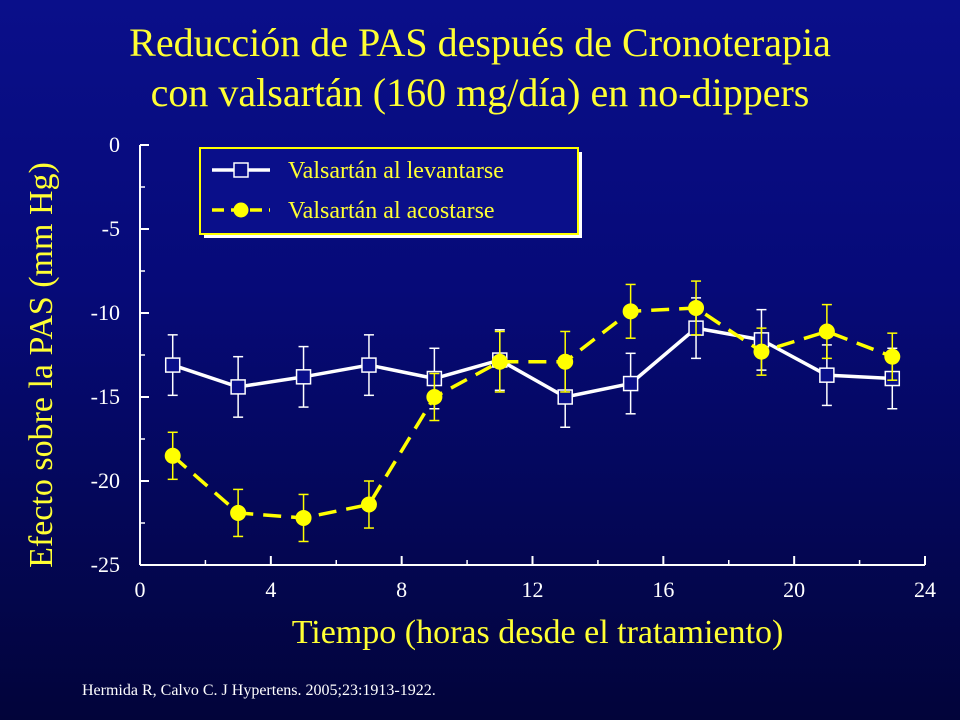 The image size is (960, 720). Describe the element at coordinates (533, 589) in the screenshot. I see `x-tick-label: 12` at that location.